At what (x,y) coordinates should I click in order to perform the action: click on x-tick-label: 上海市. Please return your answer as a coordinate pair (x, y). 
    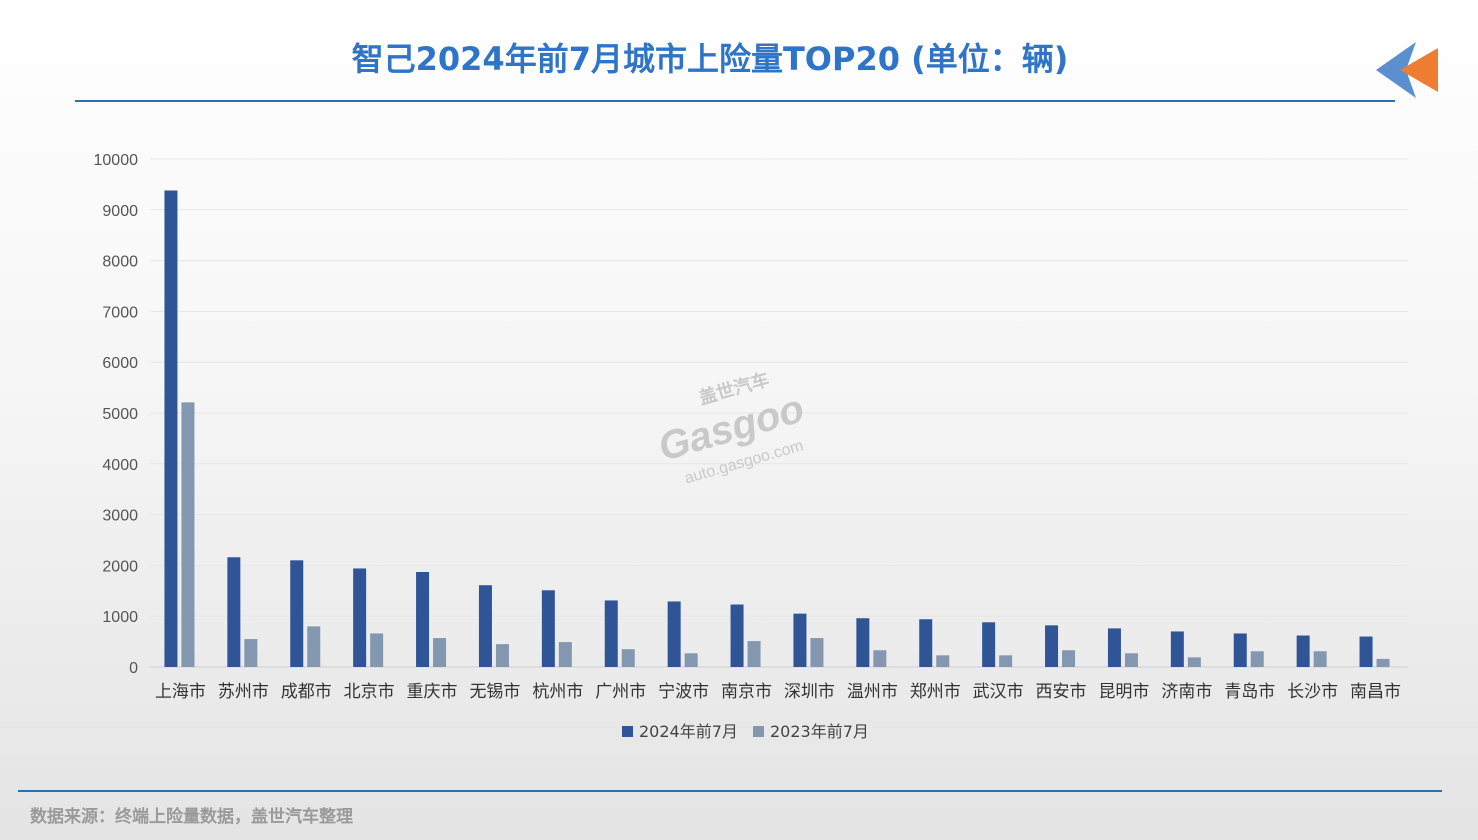
    Looking at the image, I should click on (180, 692).